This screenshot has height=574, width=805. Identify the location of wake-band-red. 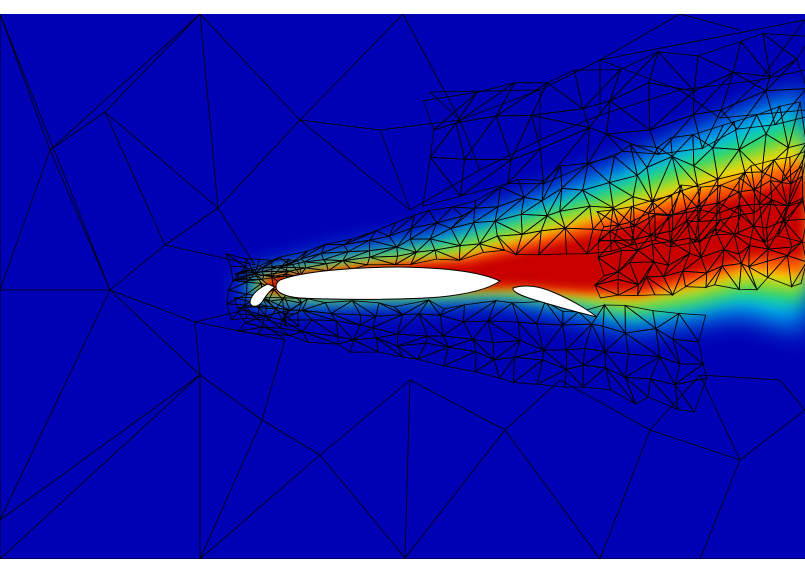
(536, 234).